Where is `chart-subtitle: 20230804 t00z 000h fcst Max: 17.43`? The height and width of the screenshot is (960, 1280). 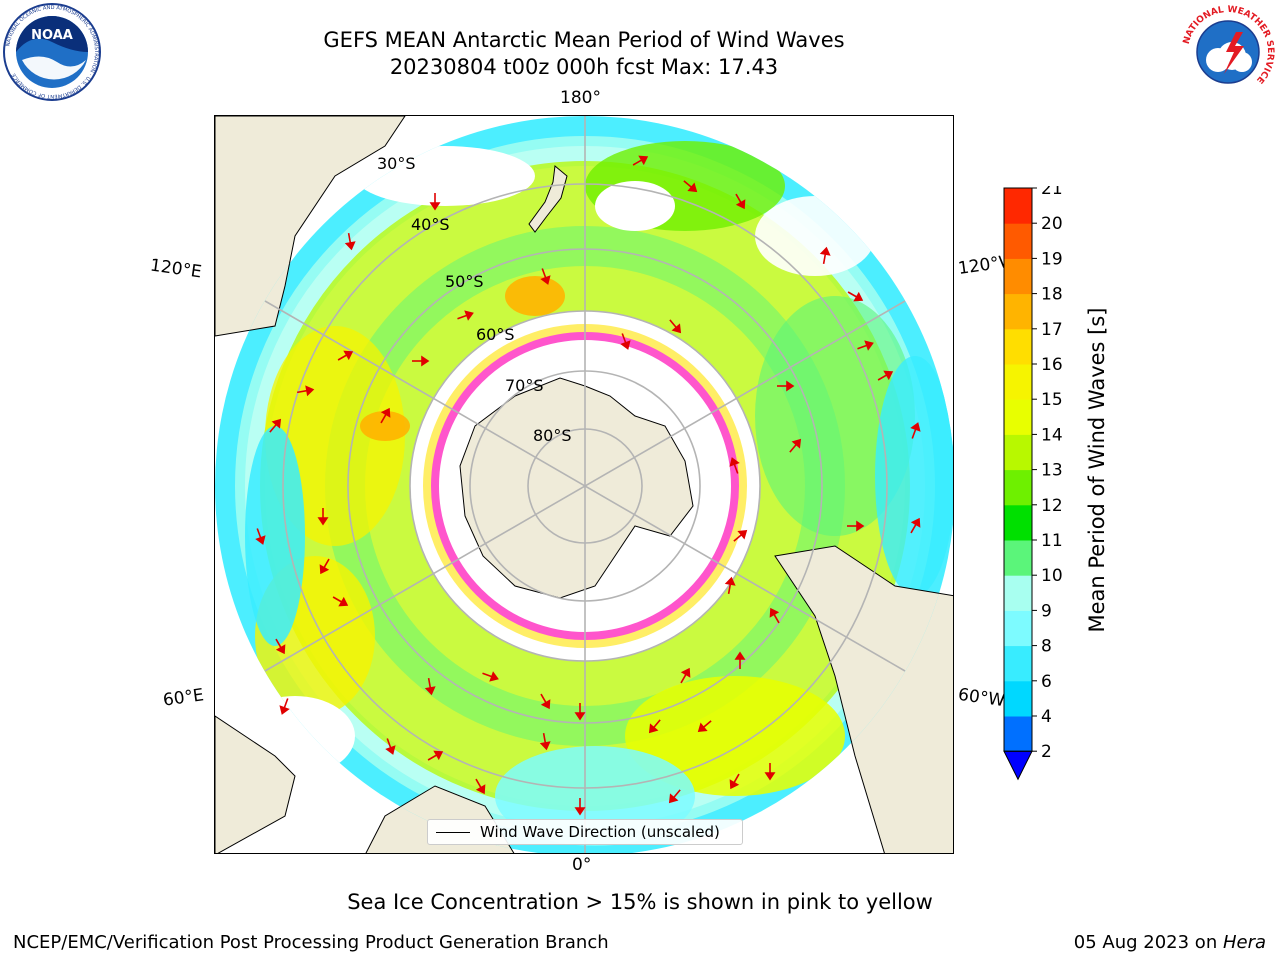 chart-subtitle: 20230804 t00z 000h fcst Max: 17.43 is located at coordinates (584, 67).